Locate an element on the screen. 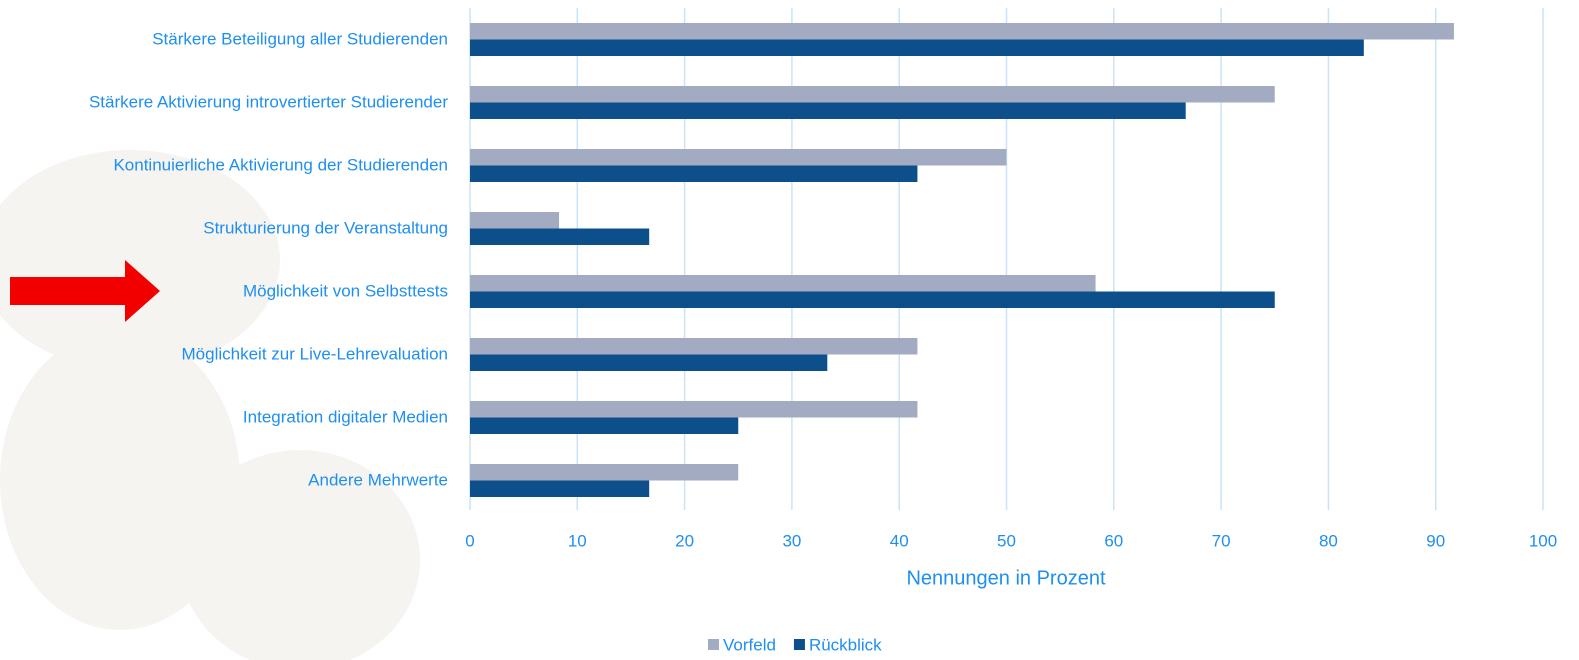 The image size is (1579, 660). y-tick-label: Möglichkeit zur Live-Lehrevaluation is located at coordinates (315, 353).